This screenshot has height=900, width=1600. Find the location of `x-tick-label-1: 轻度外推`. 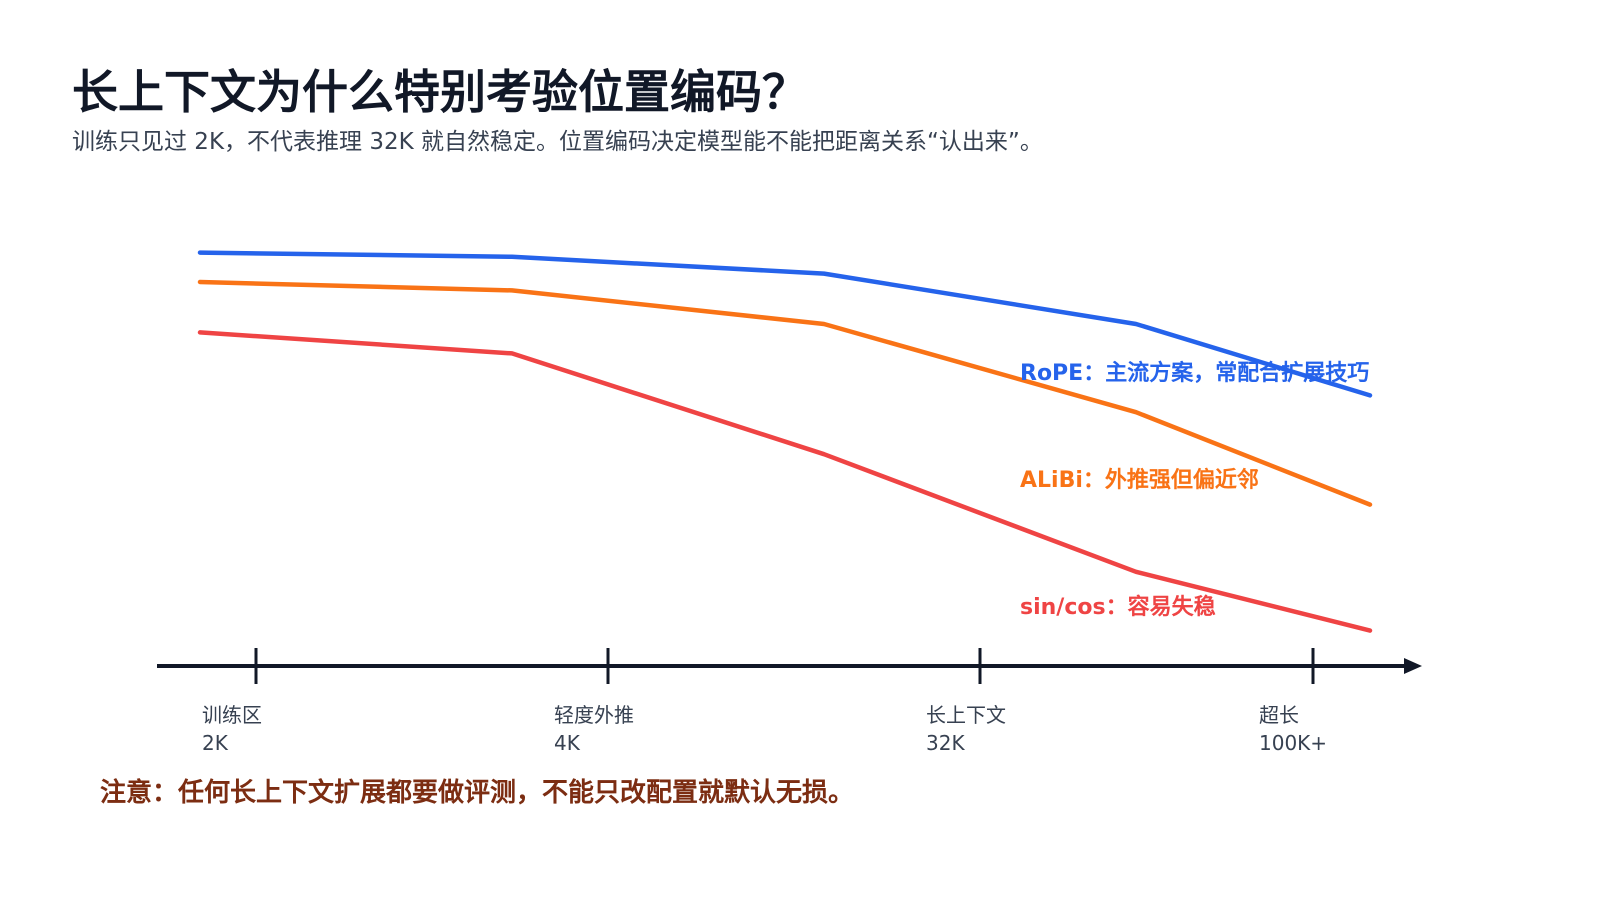

x-tick-label-1: 轻度外推 is located at coordinates (594, 715).